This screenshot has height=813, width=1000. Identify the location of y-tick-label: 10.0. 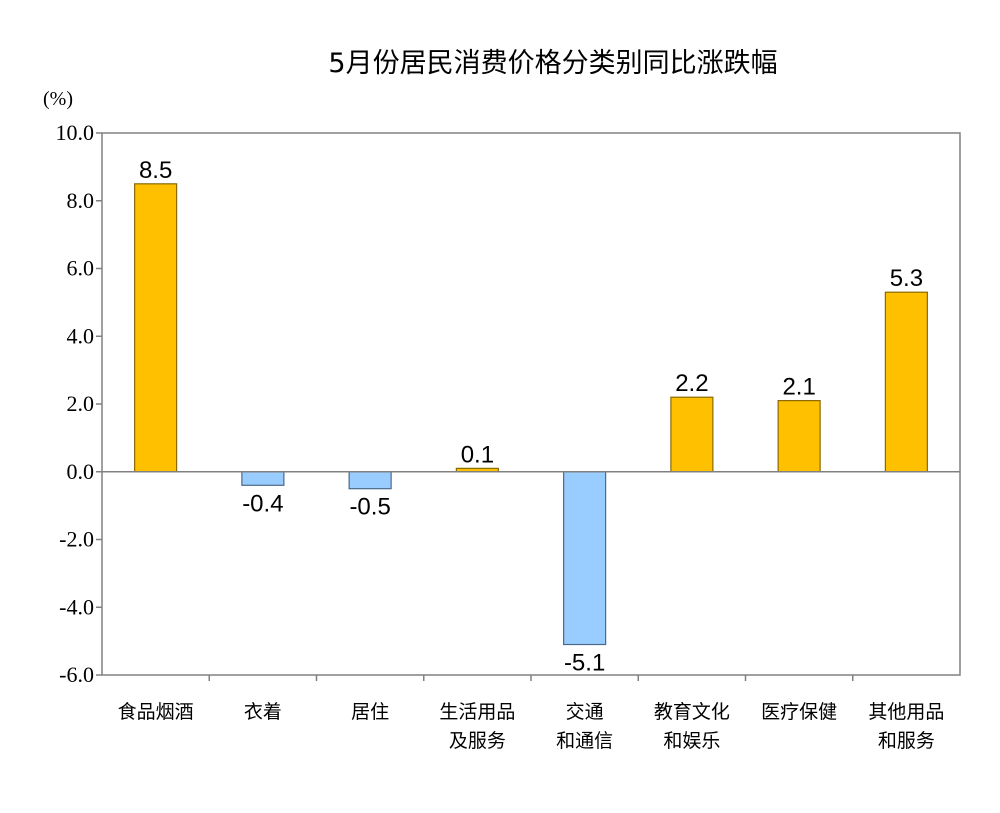
(75, 132).